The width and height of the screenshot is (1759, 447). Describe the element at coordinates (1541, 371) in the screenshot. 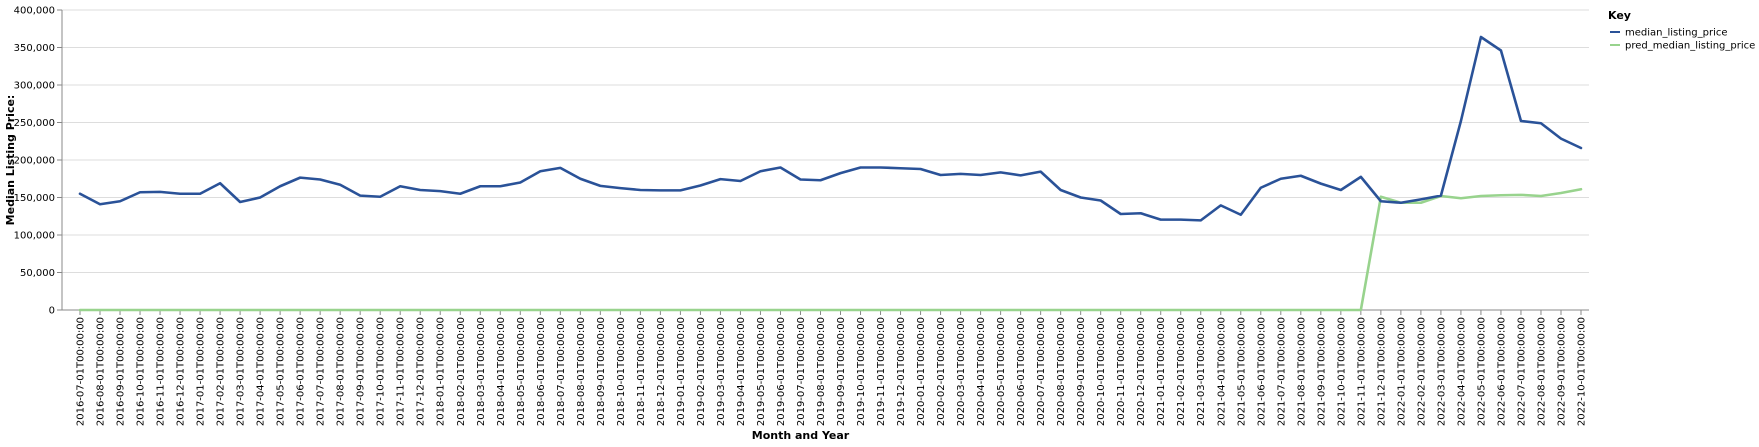

I see `x-tick-label: 2022-08-01T00:00:00` at that location.